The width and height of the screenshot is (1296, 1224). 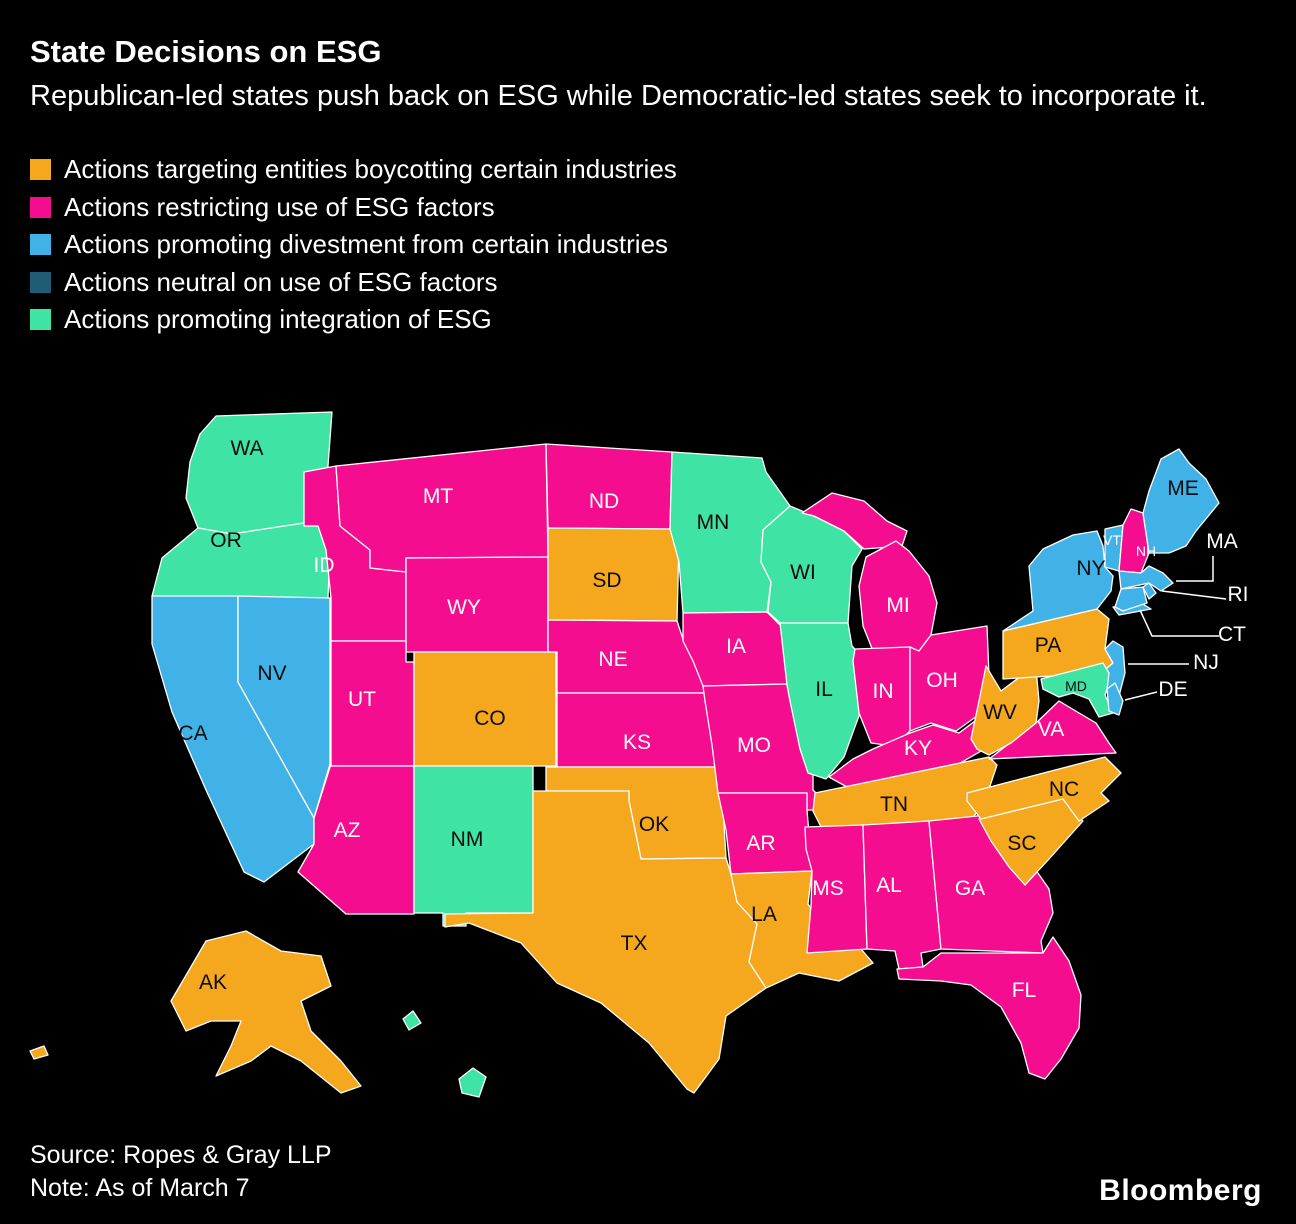 I want to click on state-shape-il, so click(x=822, y=701).